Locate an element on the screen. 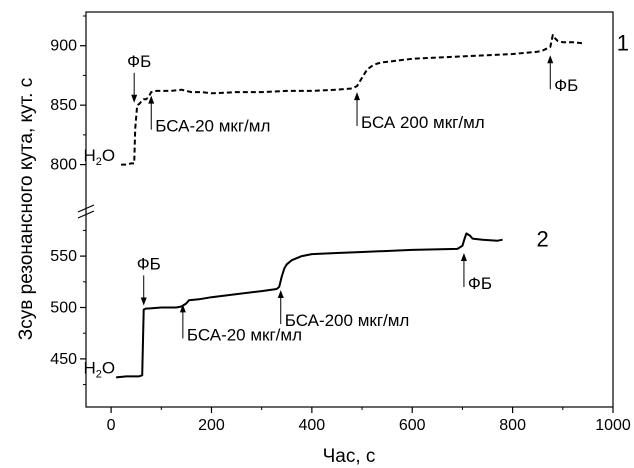 The width and height of the screenshot is (634, 468). x-tick-label: 0 is located at coordinates (111, 425).